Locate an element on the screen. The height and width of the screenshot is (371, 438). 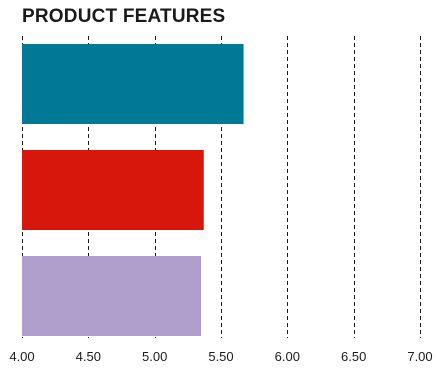
x-tick-label-0: 4.00 is located at coordinates (21, 356).